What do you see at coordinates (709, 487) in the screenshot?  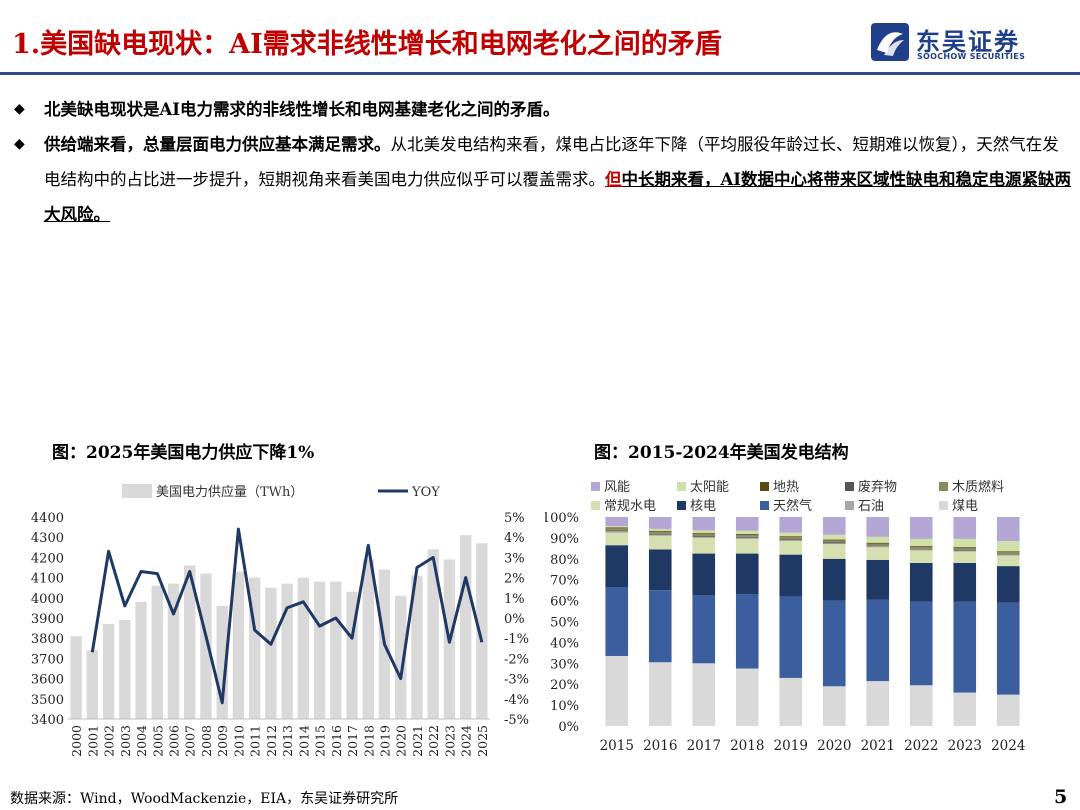 I see `legend-label: 太阳能` at bounding box center [709, 487].